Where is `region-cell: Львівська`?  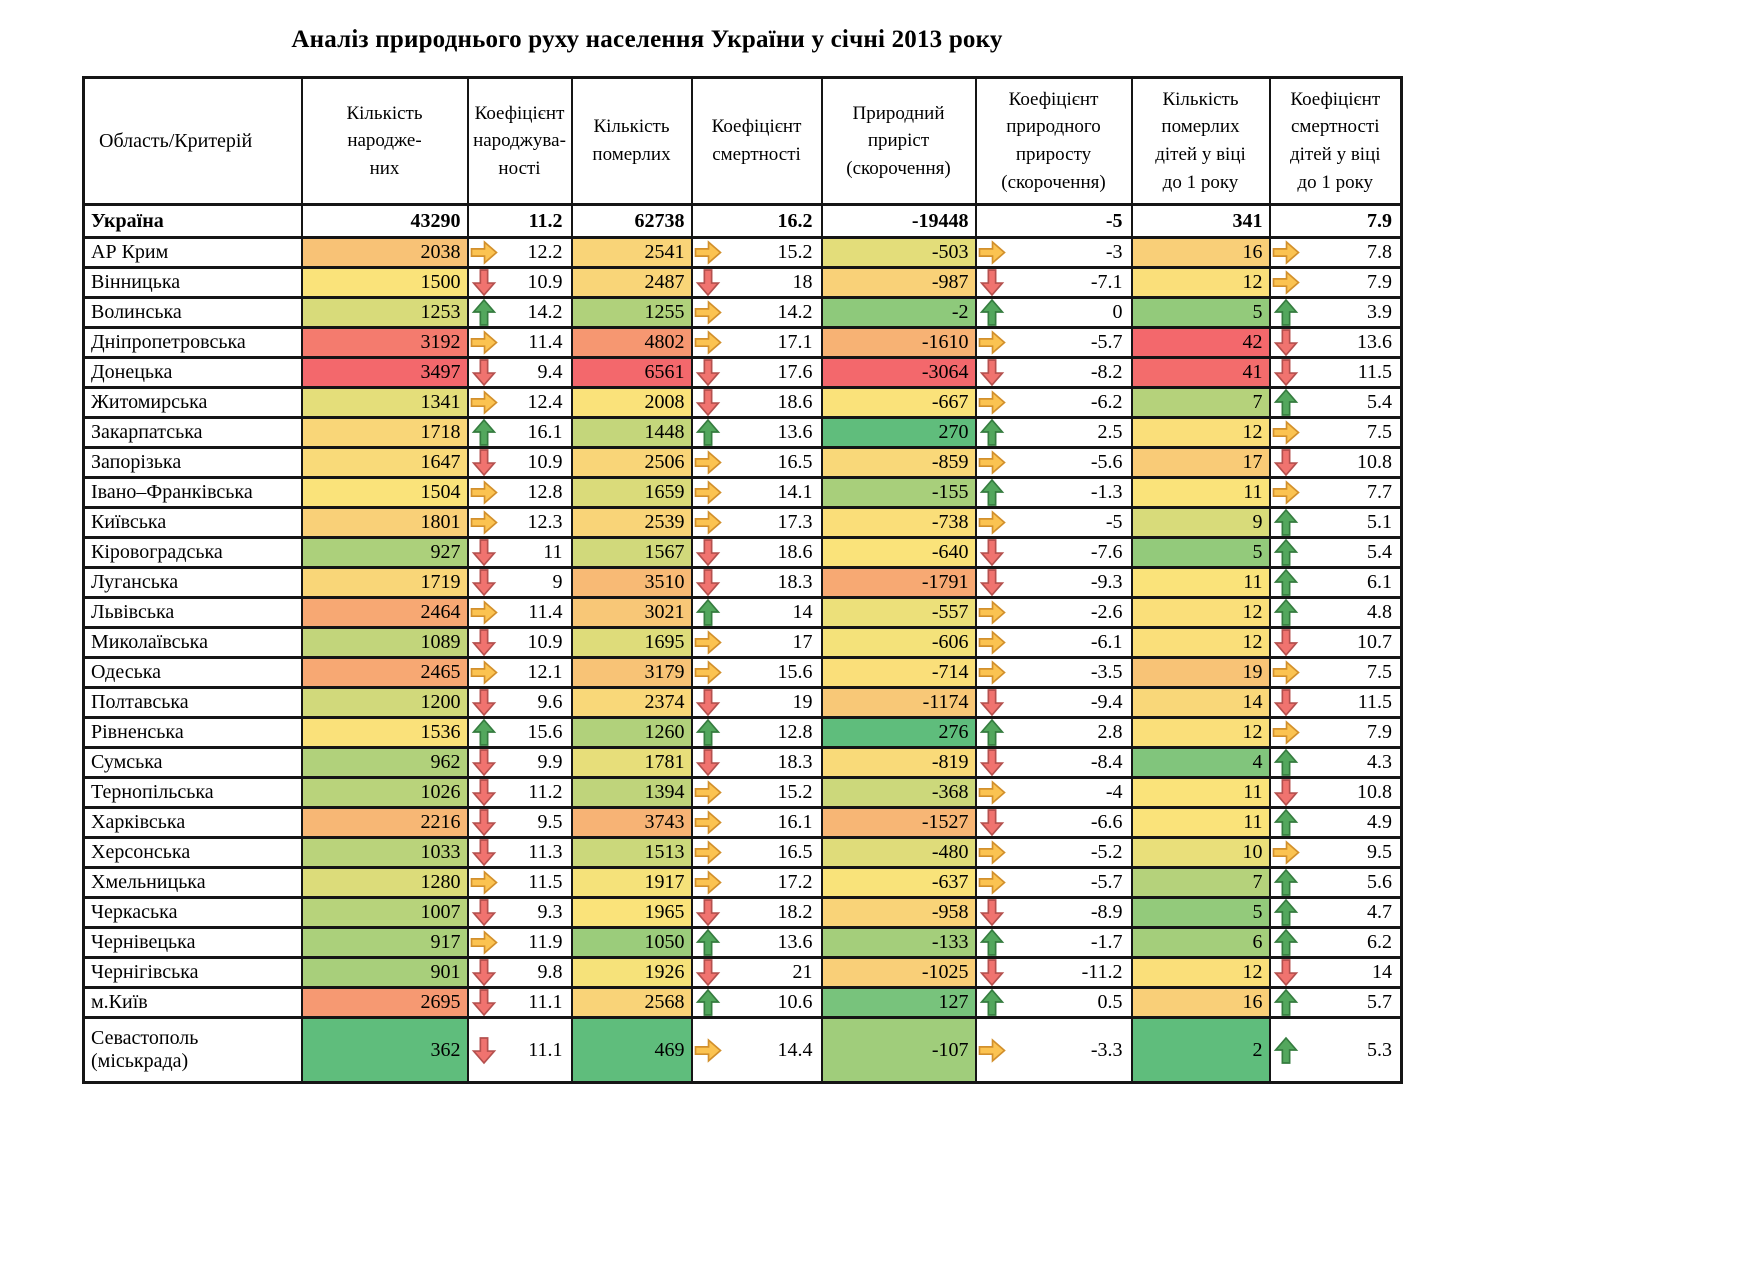 region-cell: Львівська is located at coordinates (192, 612).